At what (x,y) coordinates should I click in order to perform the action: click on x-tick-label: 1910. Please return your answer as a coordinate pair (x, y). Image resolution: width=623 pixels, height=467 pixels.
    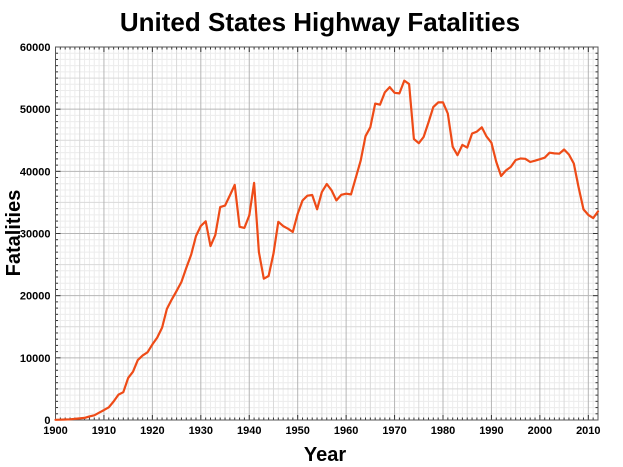
    Looking at the image, I should click on (104, 431).